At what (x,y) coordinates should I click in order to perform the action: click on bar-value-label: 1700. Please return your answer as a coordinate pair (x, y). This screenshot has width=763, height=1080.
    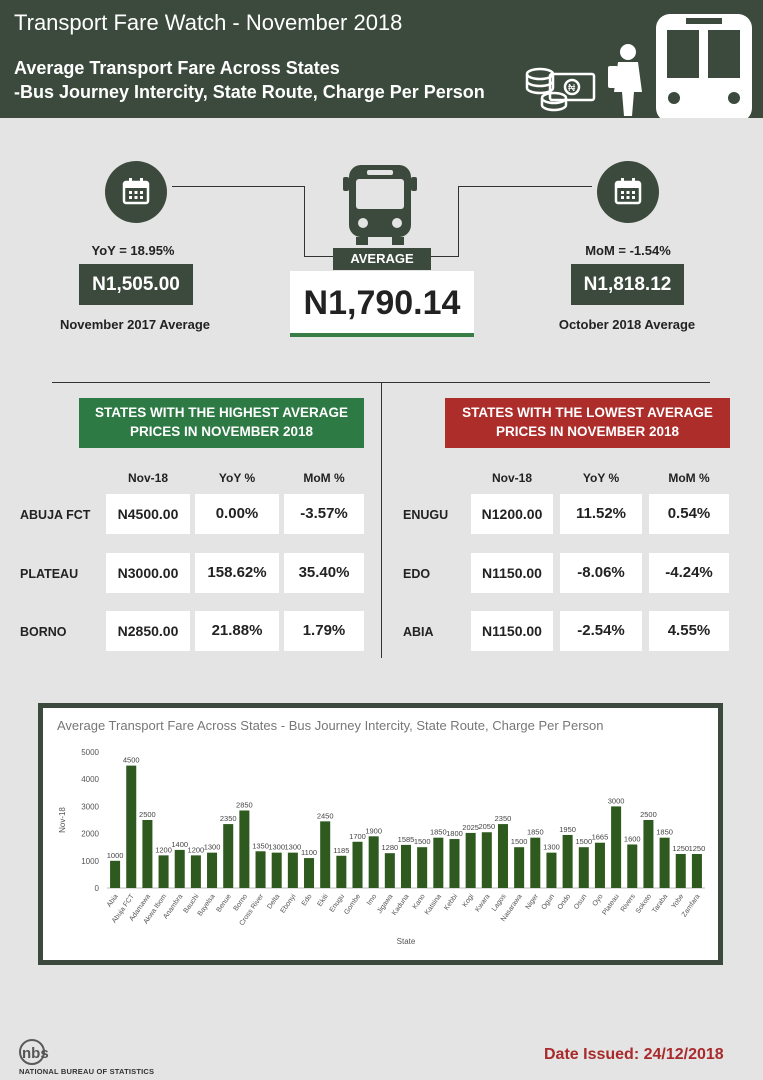
    Looking at the image, I should click on (357, 836).